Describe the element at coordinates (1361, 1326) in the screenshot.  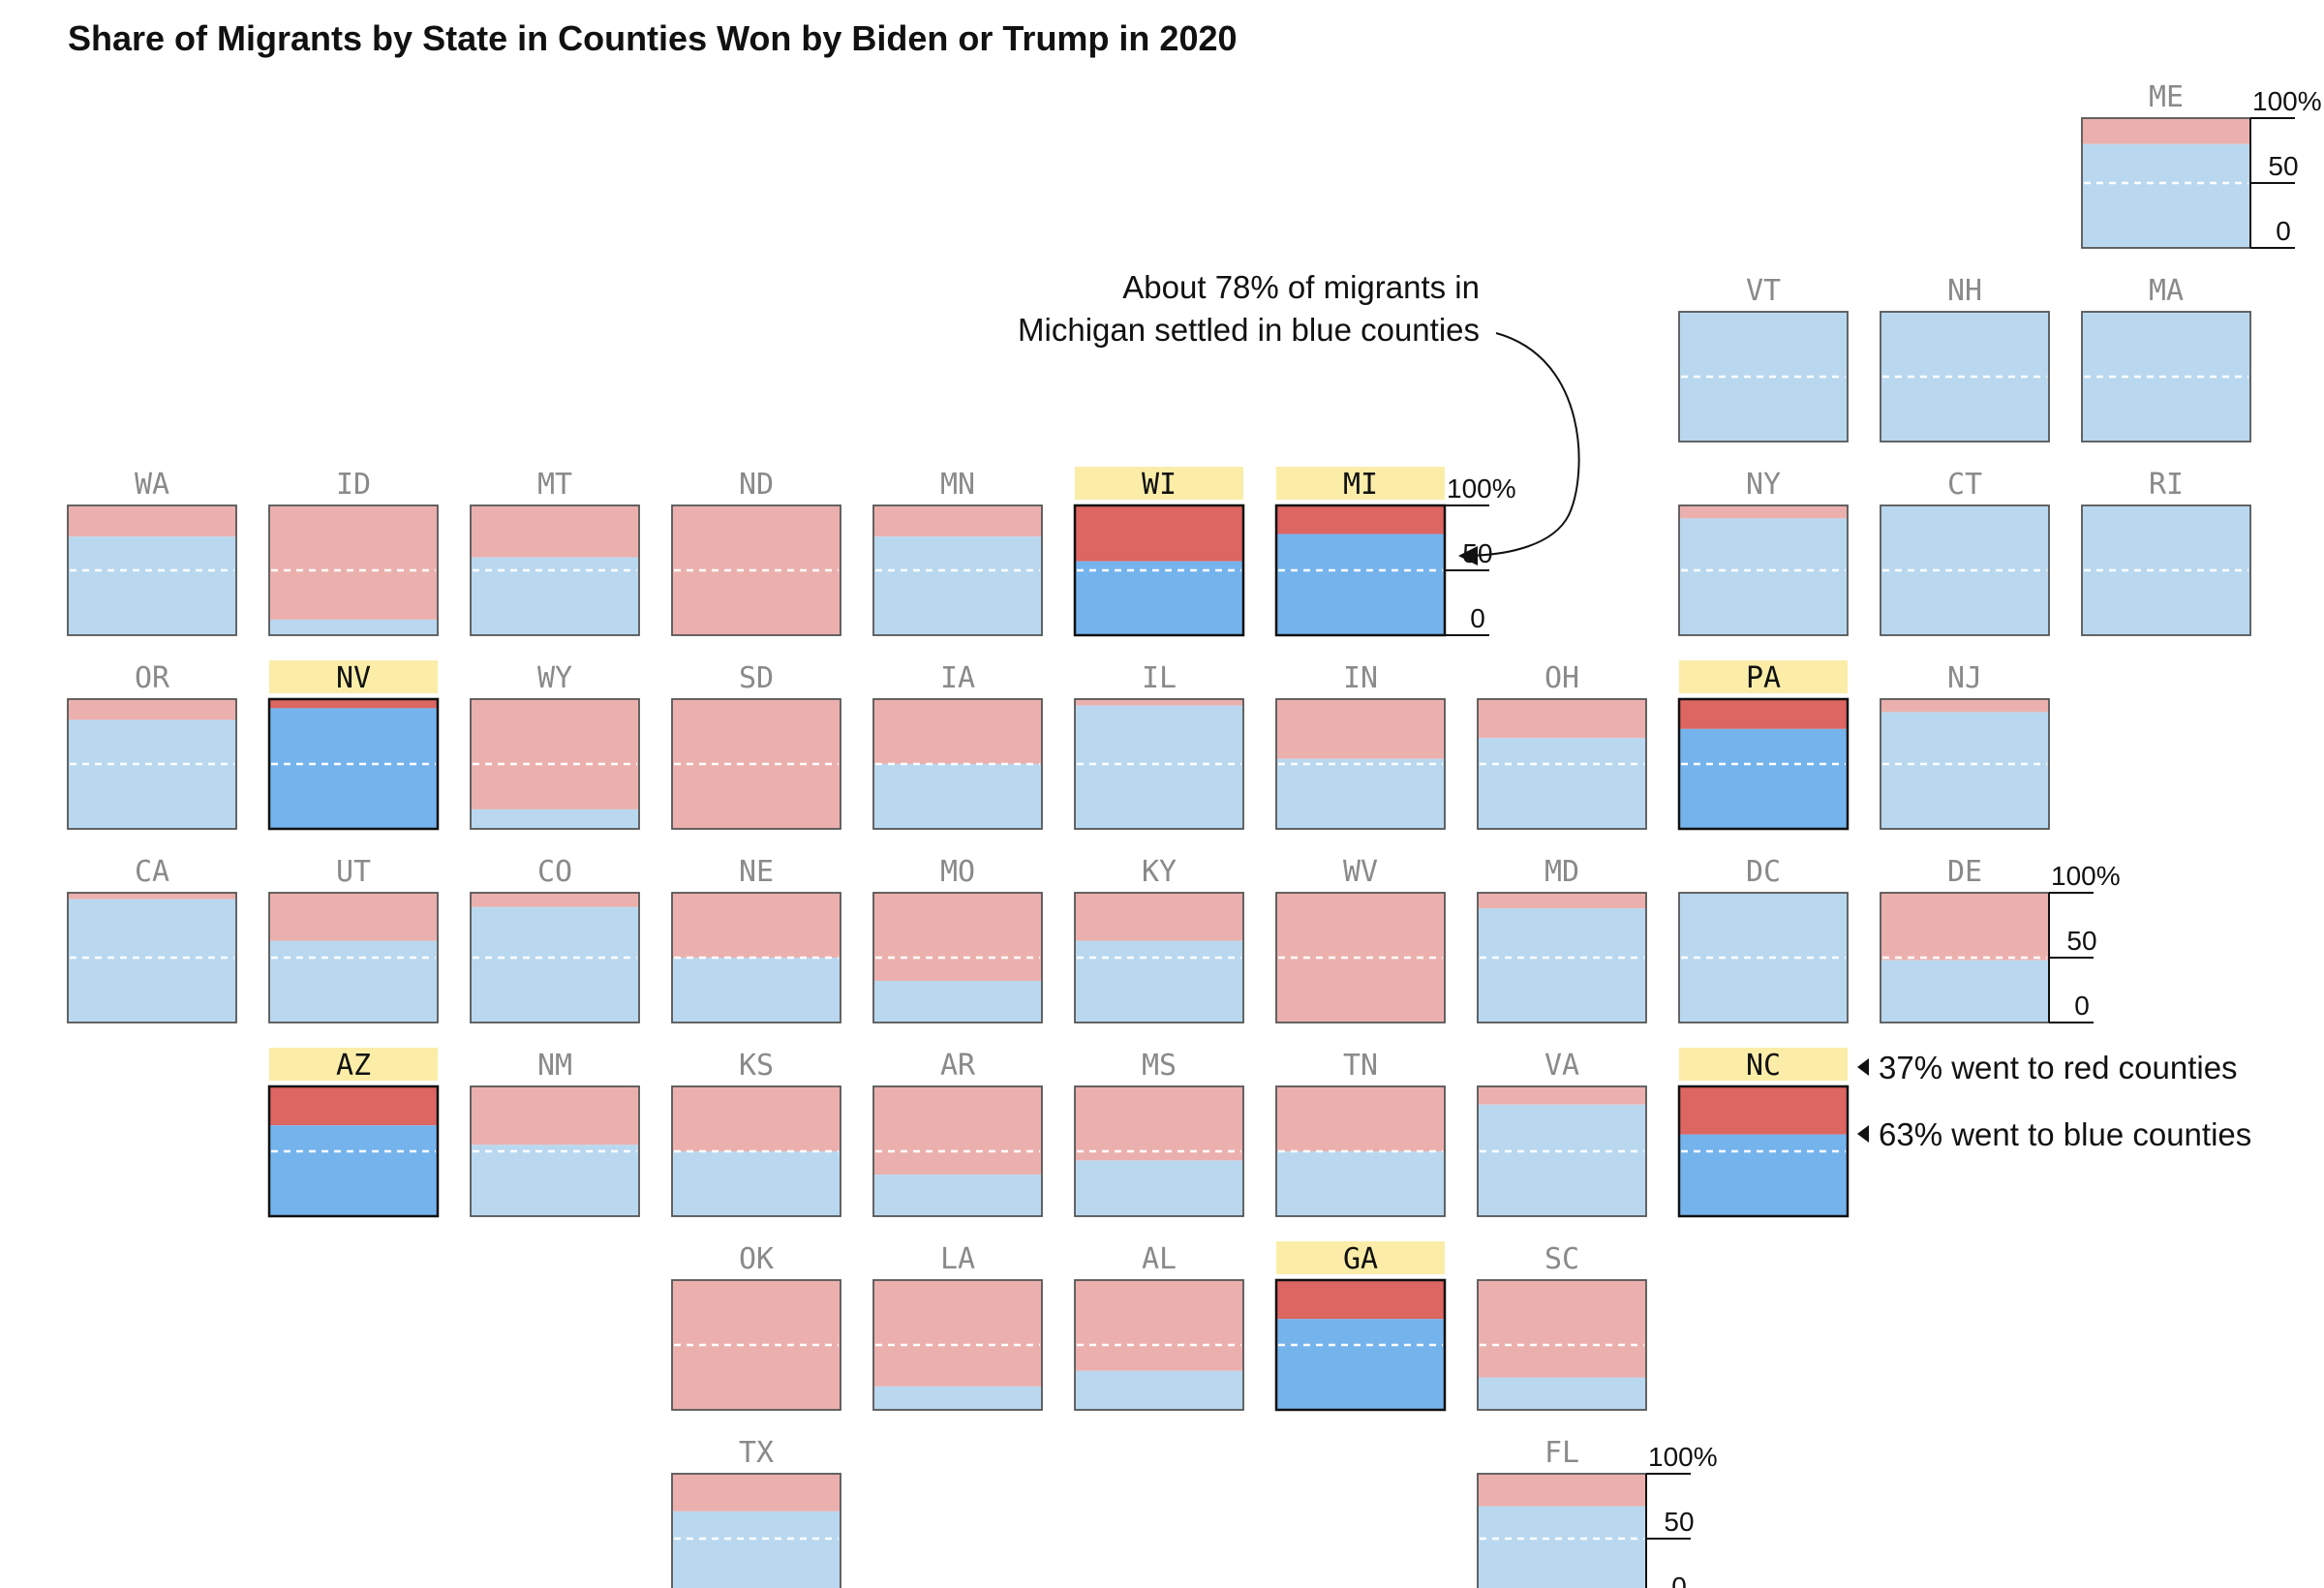
I see `state-tile-ga: GA` at that location.